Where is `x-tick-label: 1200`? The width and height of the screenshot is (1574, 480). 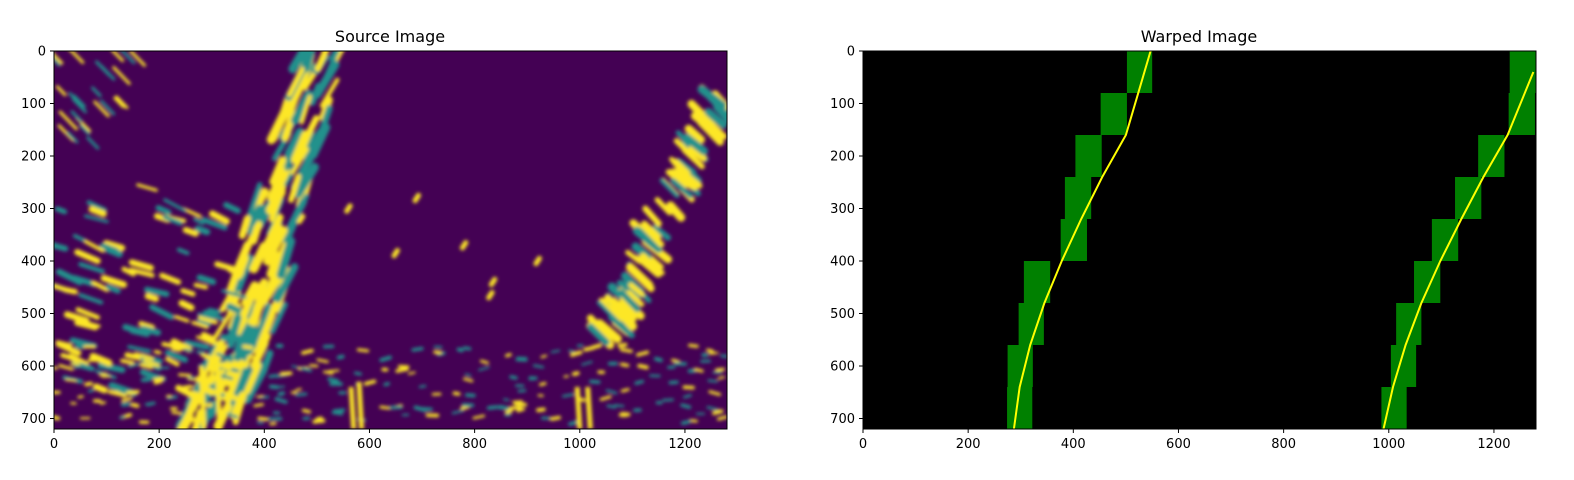
x-tick-label: 1200 is located at coordinates (1493, 444).